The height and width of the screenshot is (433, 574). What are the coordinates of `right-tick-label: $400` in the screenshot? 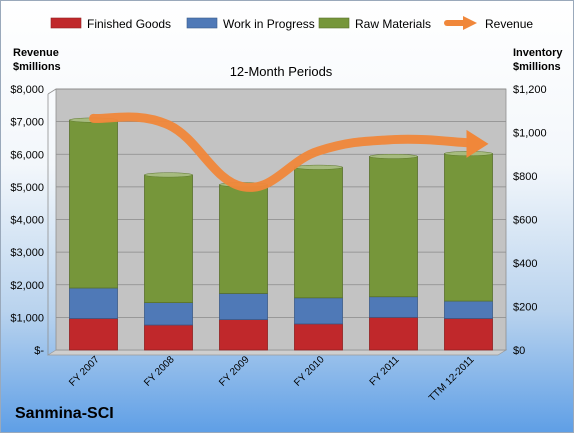 It's located at (525, 264).